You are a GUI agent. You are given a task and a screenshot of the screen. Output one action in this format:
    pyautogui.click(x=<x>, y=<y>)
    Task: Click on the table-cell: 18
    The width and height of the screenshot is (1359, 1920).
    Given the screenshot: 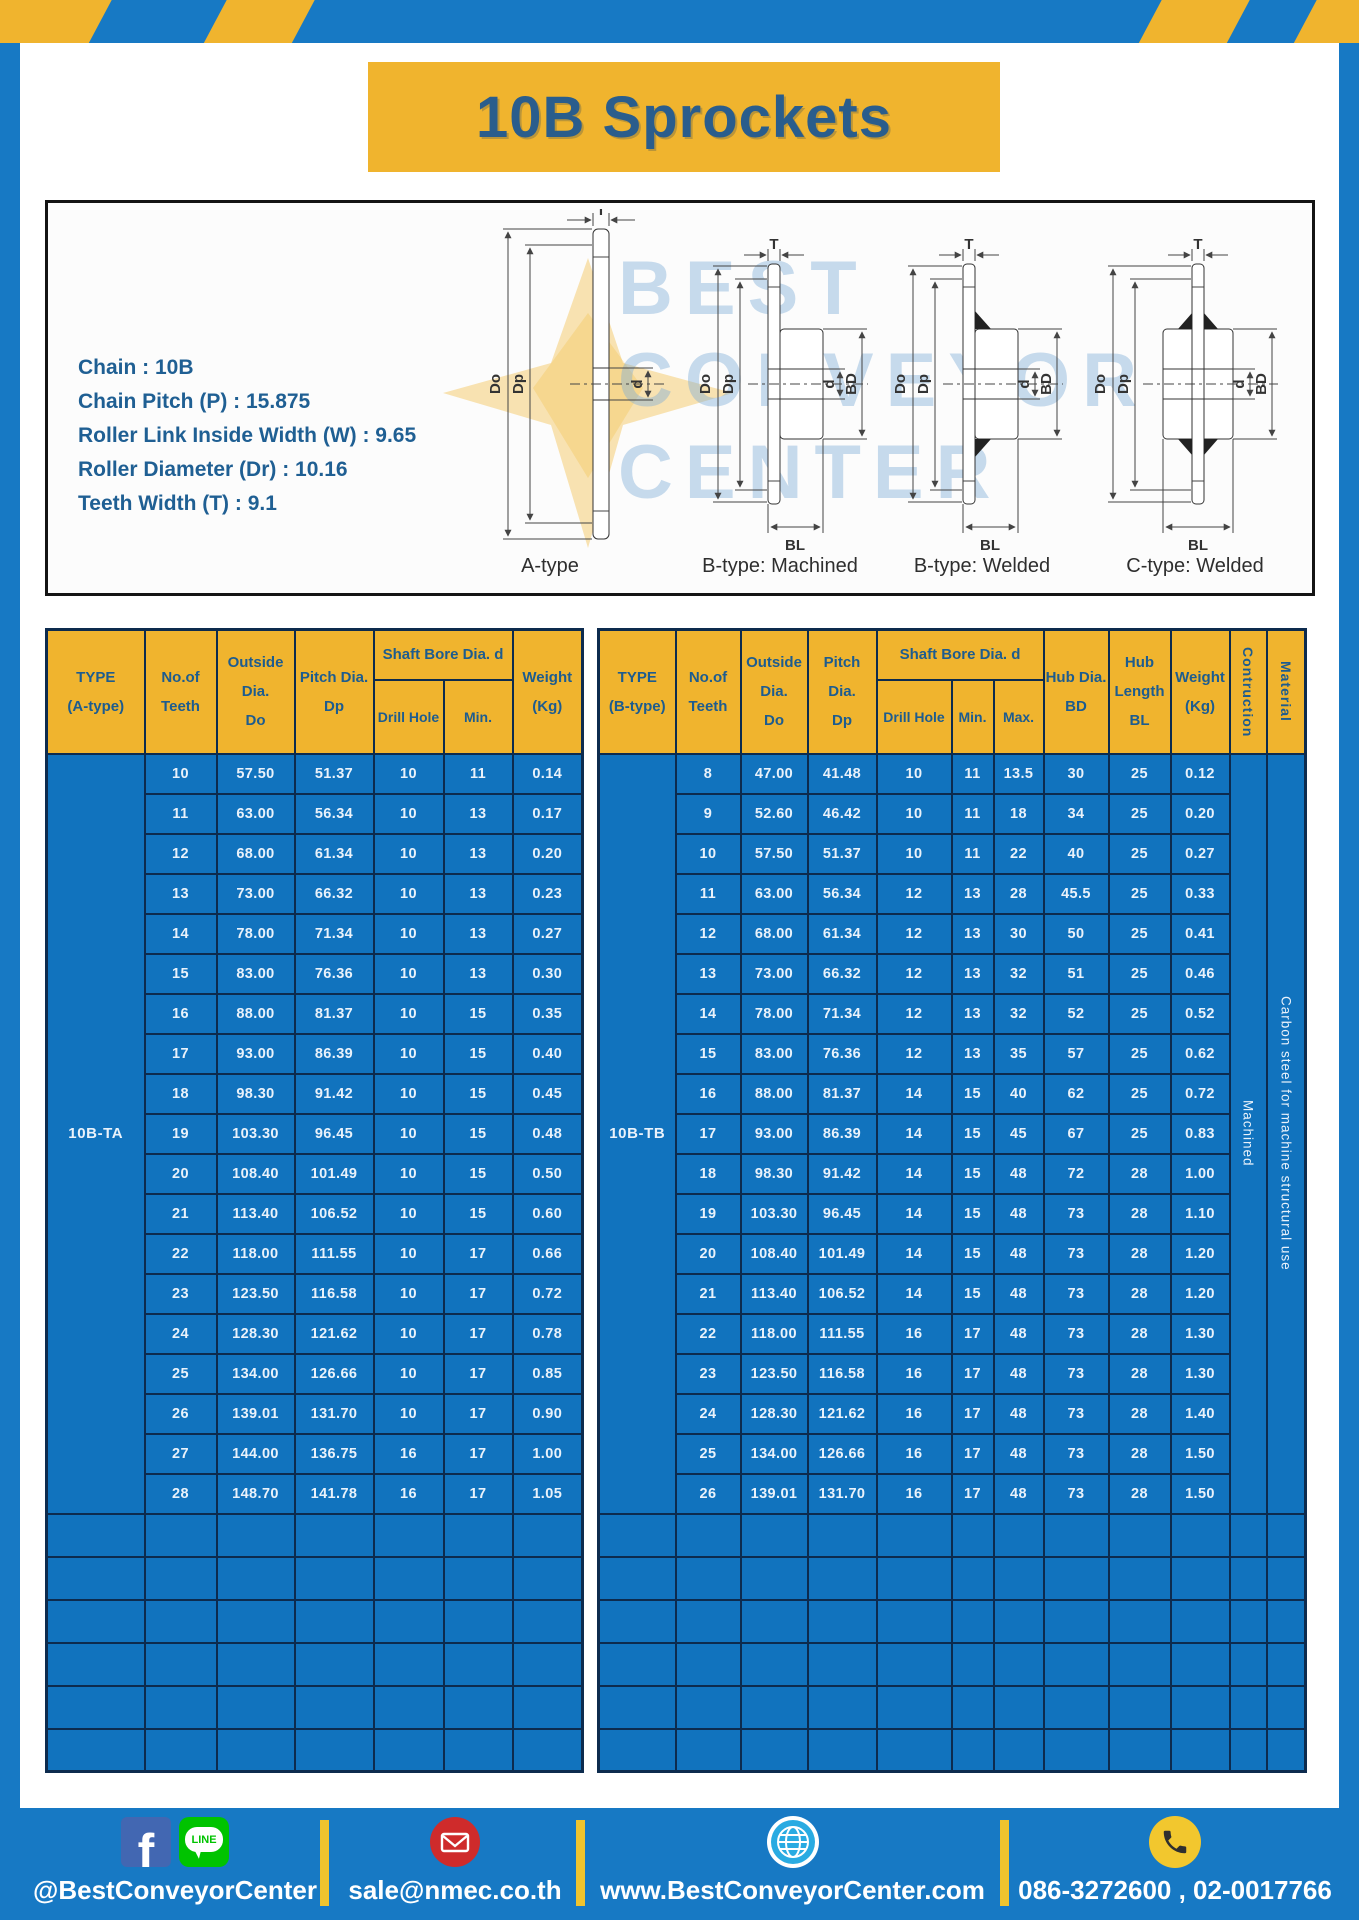 What is the action you would take?
    pyautogui.click(x=708, y=1173)
    